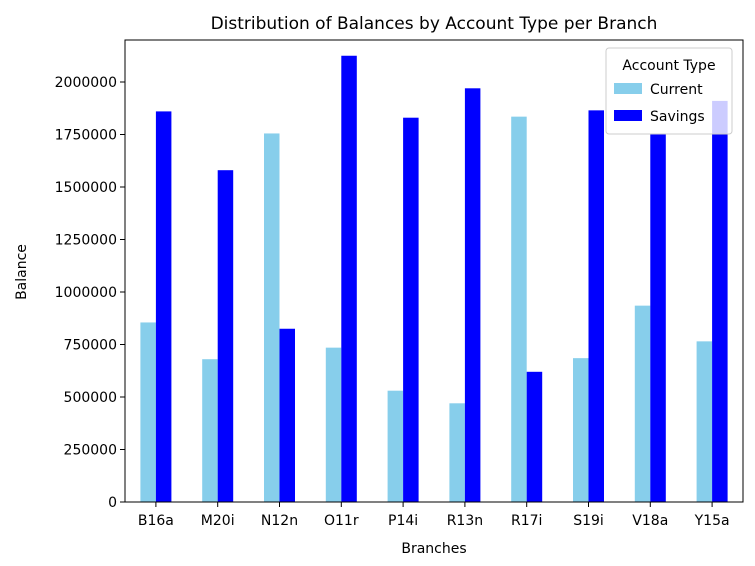  What do you see at coordinates (676, 90) in the screenshot?
I see `legend-label-current: Current` at bounding box center [676, 90].